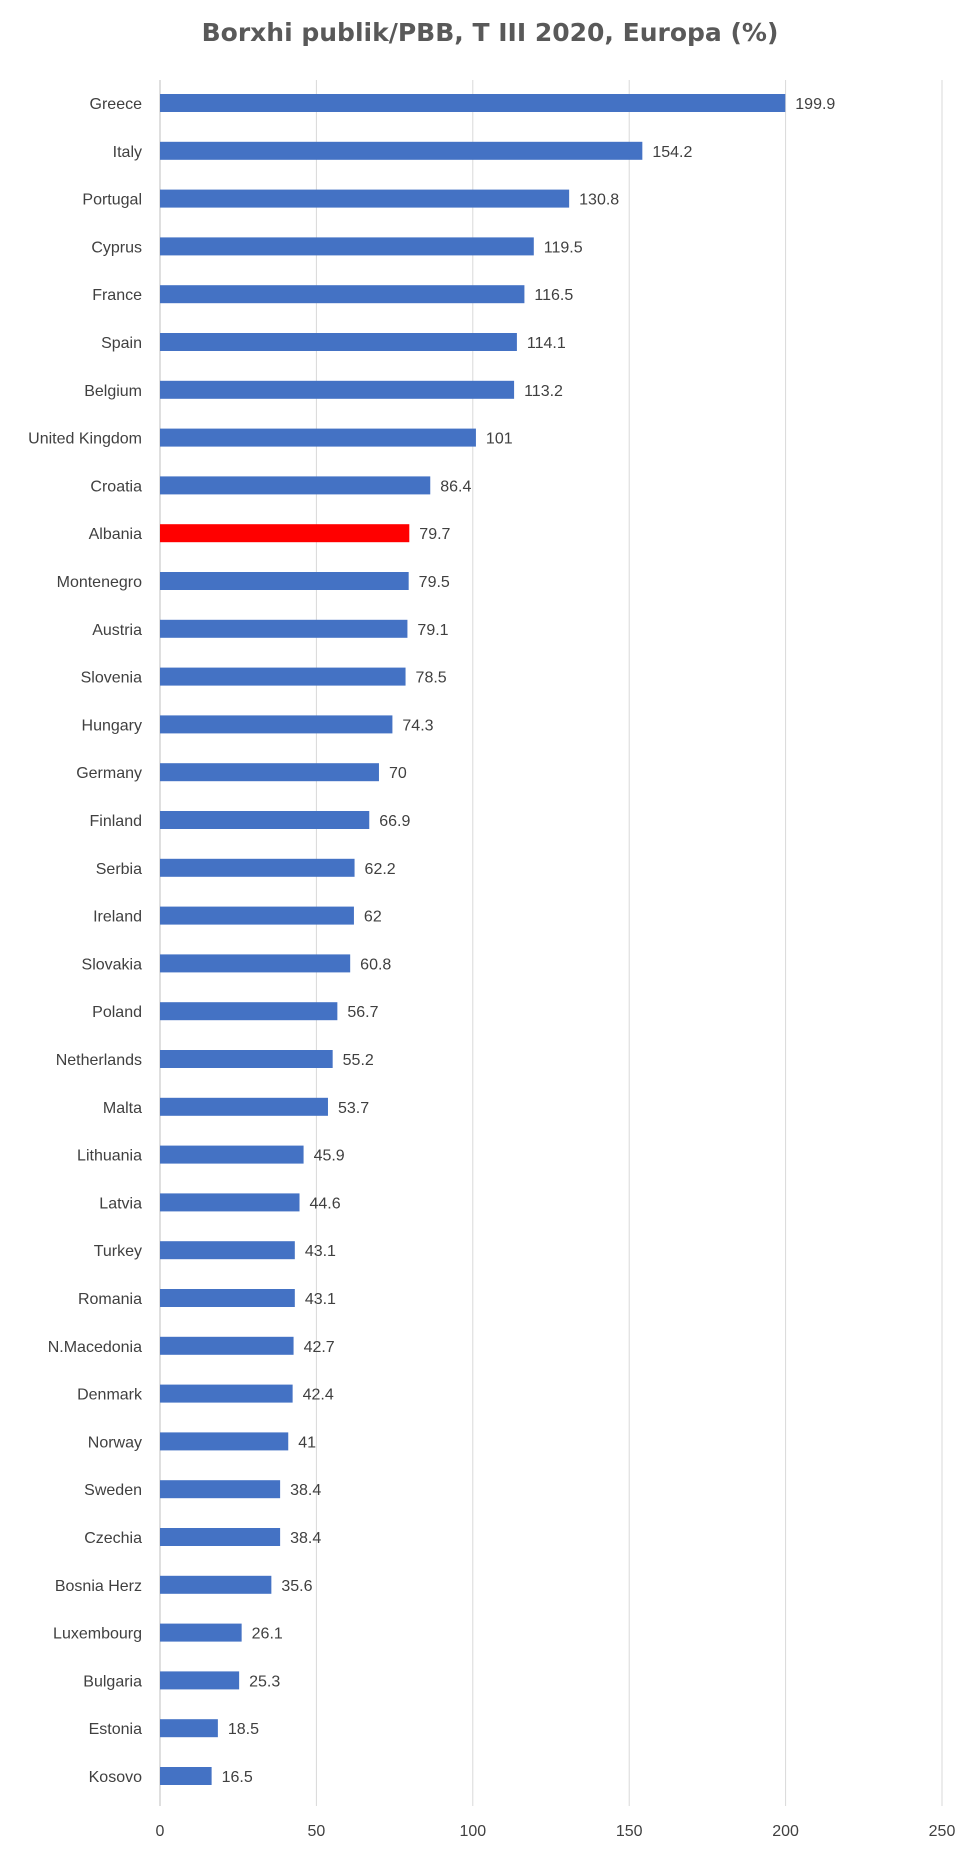 The width and height of the screenshot is (980, 1864). I want to click on data-label: 119.5, so click(563, 247).